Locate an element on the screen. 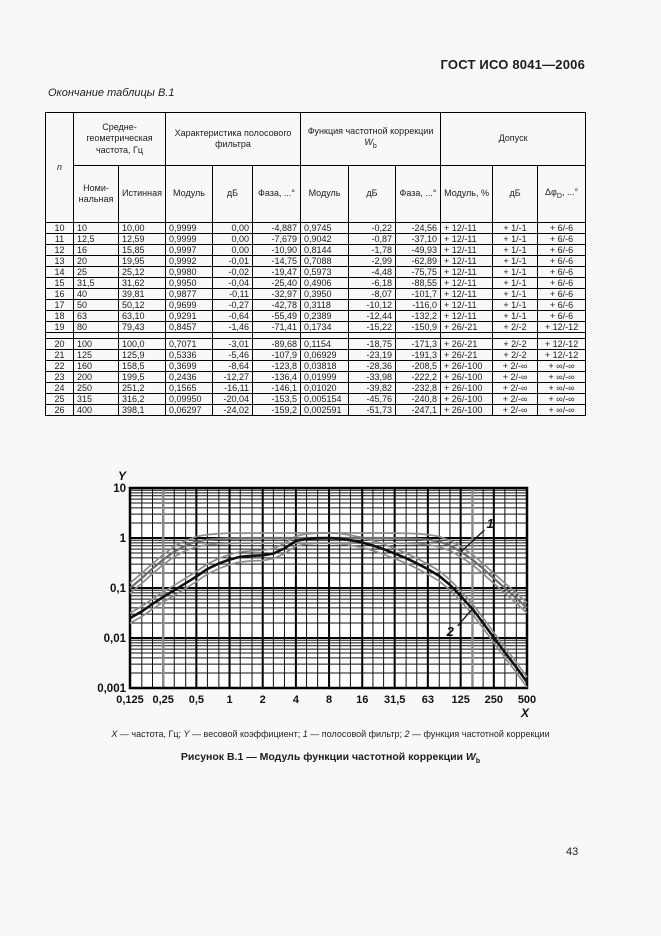  table-cell: -146,1 is located at coordinates (276, 388).